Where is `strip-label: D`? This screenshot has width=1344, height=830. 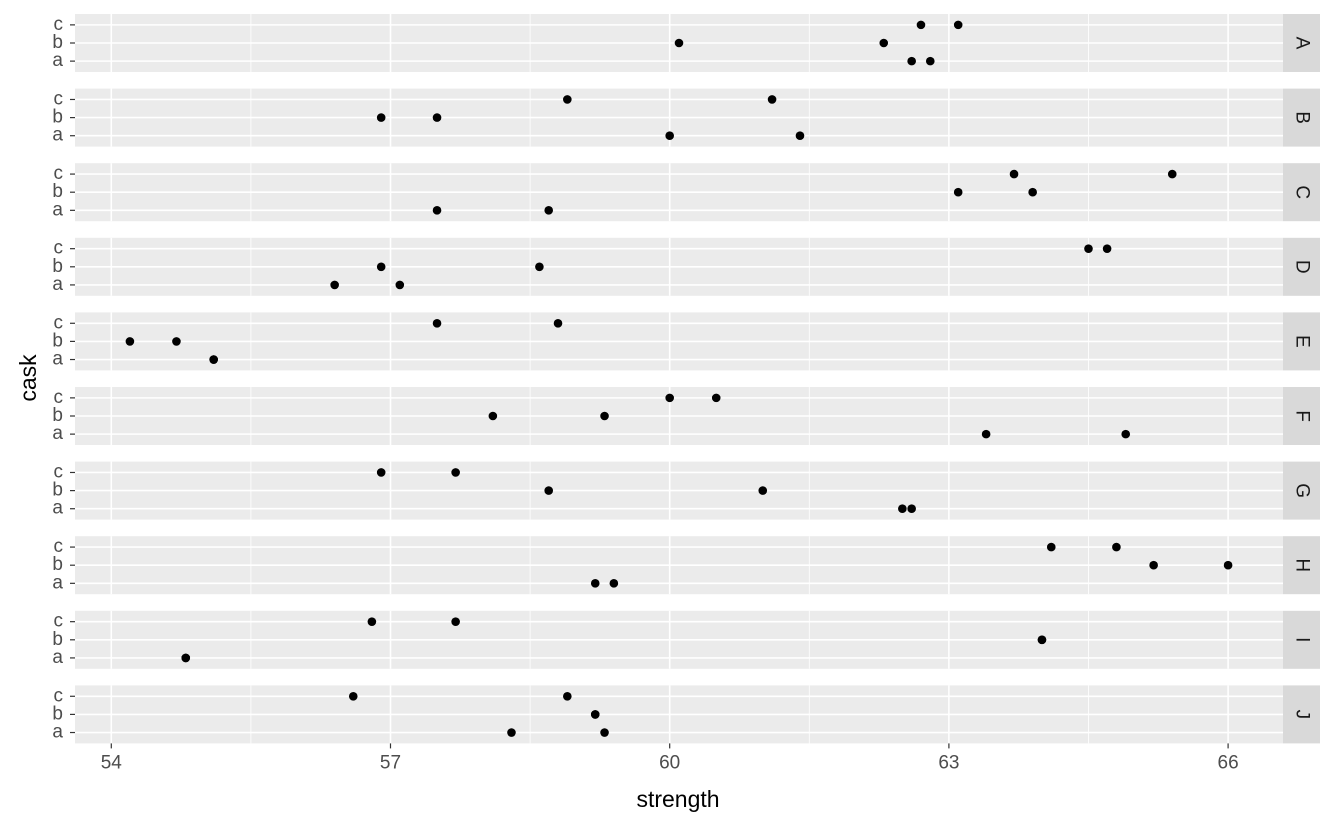
strip-label: D is located at coordinates (1301, 267).